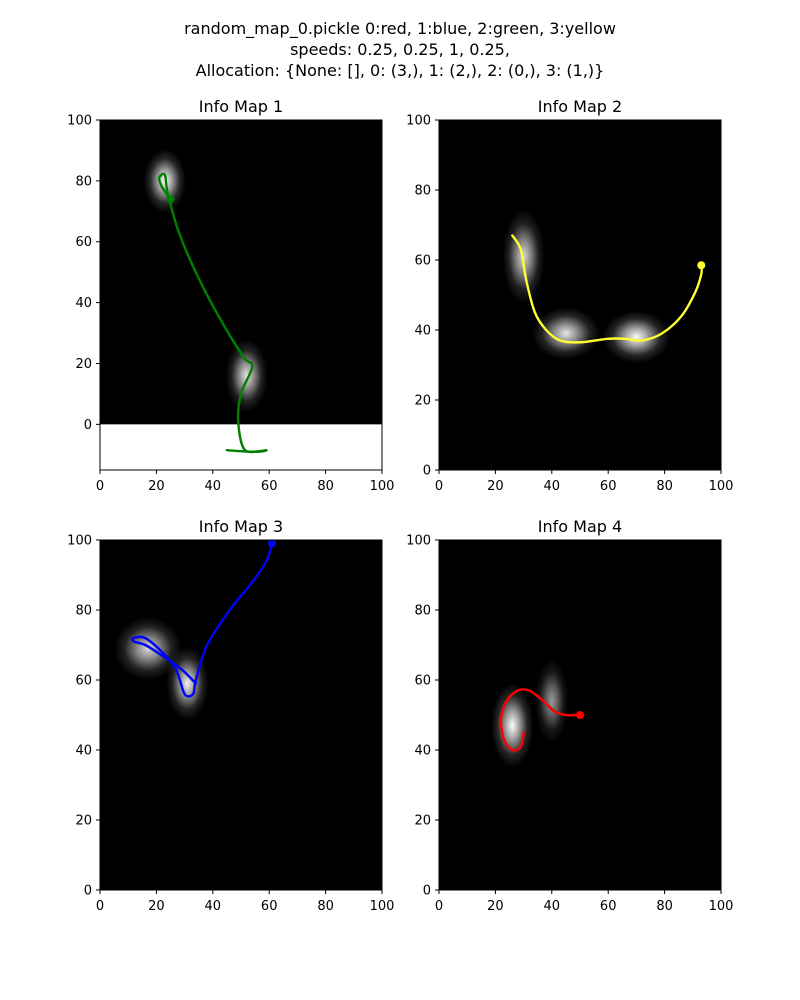 Image resolution: width=800 pixels, height=1000 pixels. I want to click on subplot-title: Info Map 3, so click(241, 526).